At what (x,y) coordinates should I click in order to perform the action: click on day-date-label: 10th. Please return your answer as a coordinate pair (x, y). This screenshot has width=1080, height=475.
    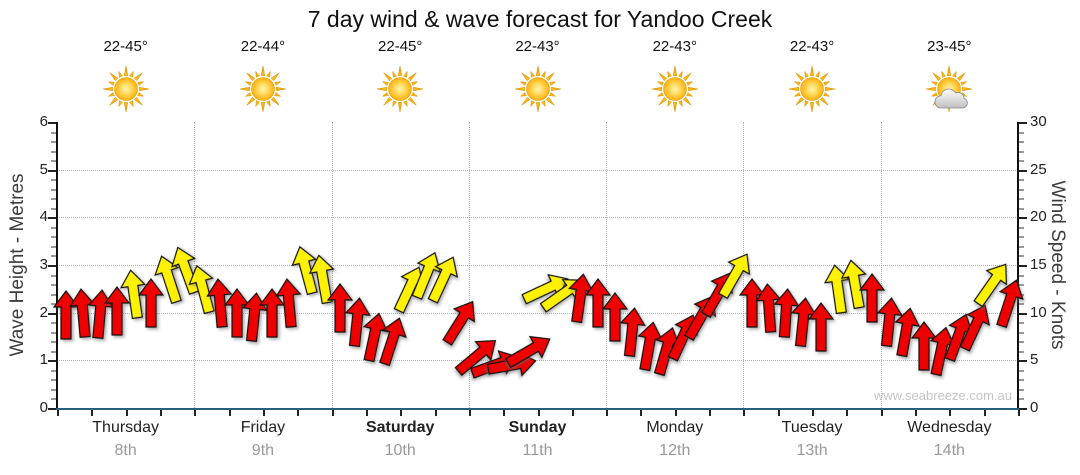
    Looking at the image, I should click on (400, 450).